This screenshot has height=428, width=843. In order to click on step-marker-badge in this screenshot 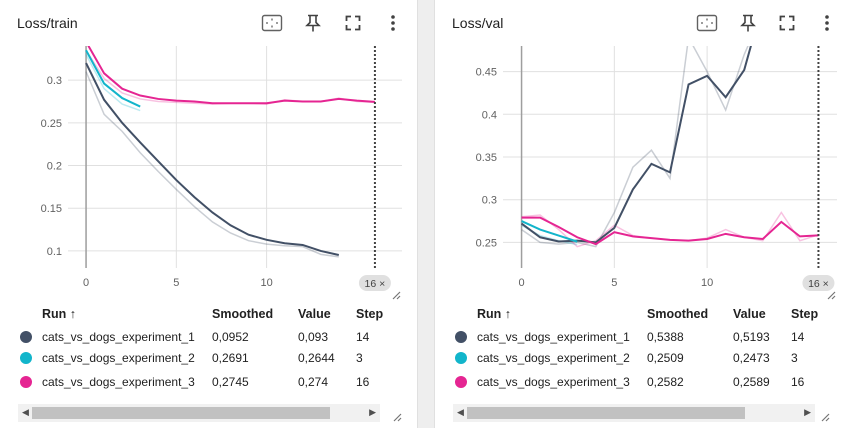, I will do `click(818, 283)`.